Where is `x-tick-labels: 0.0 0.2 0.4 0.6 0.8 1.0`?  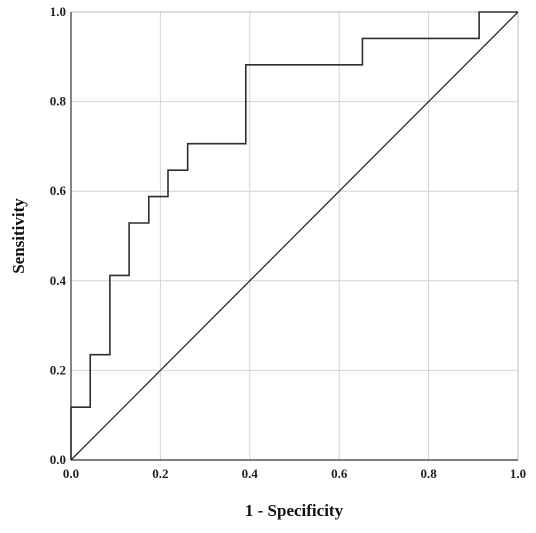
x-tick-labels: 0.0 0.2 0.4 0.6 0.8 1.0 is located at coordinates (294, 473).